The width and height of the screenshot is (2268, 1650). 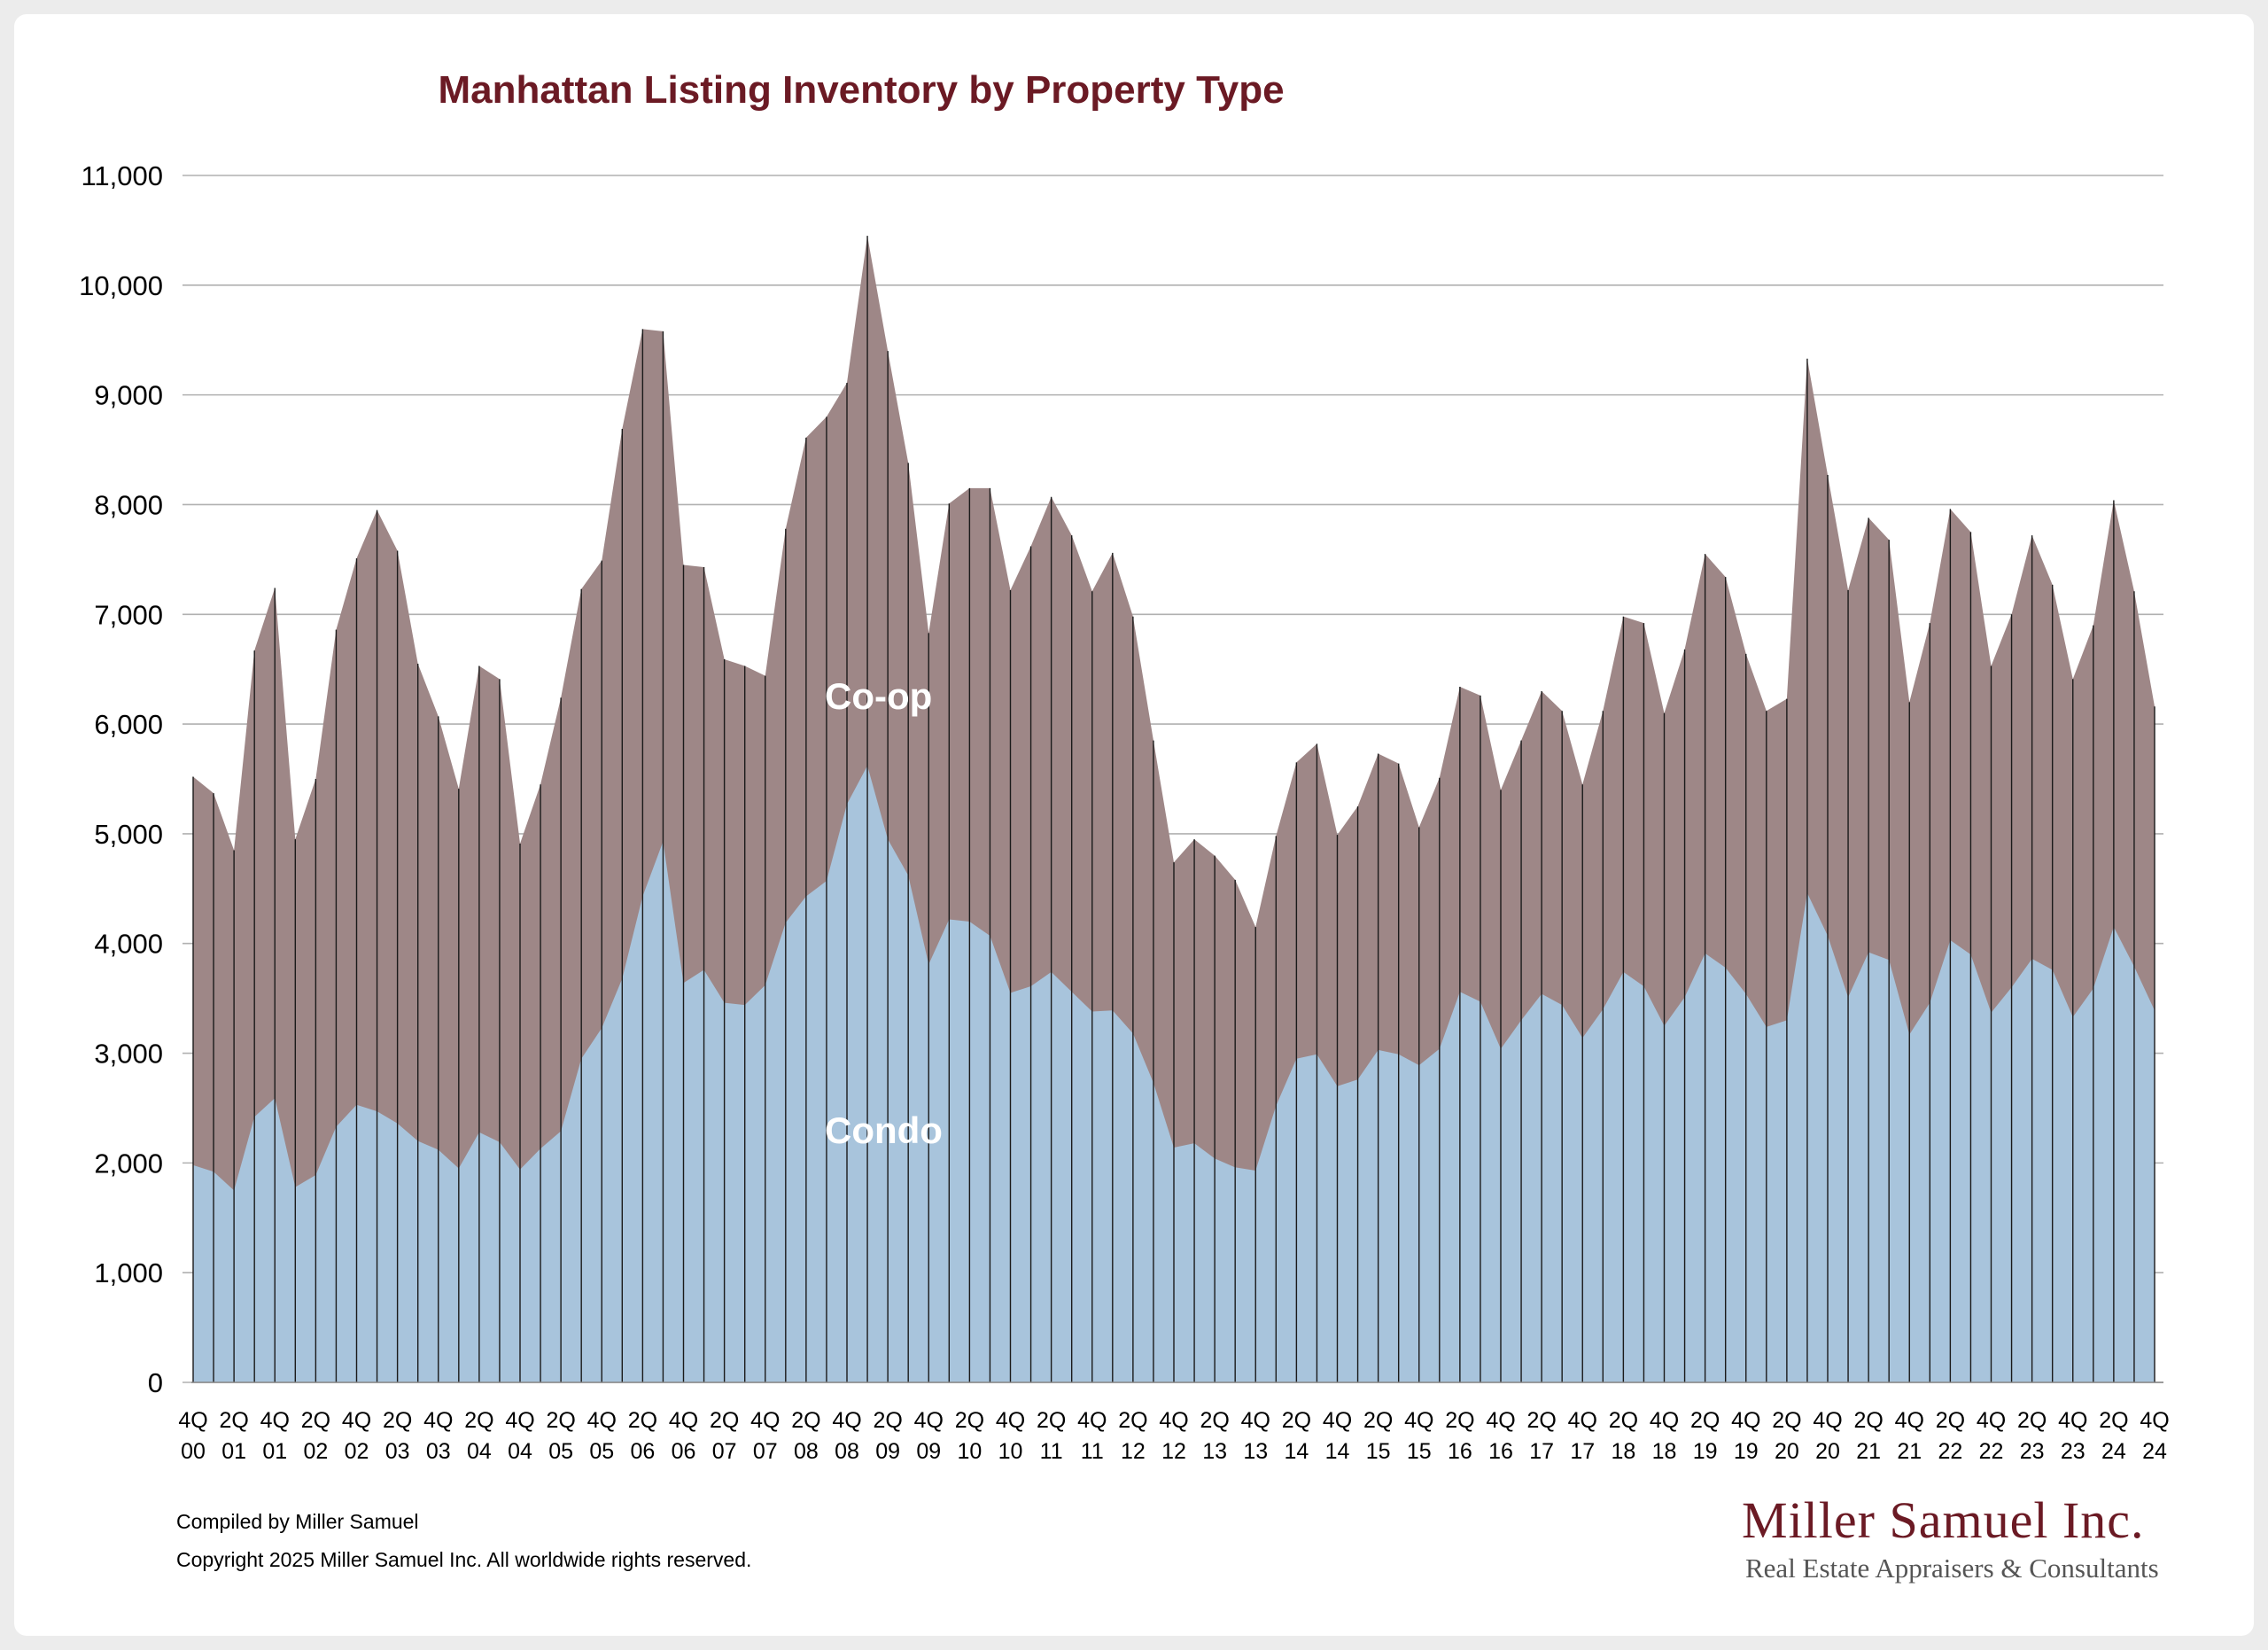 I want to click on x-tick-year: 19, so click(x=1746, y=1451).